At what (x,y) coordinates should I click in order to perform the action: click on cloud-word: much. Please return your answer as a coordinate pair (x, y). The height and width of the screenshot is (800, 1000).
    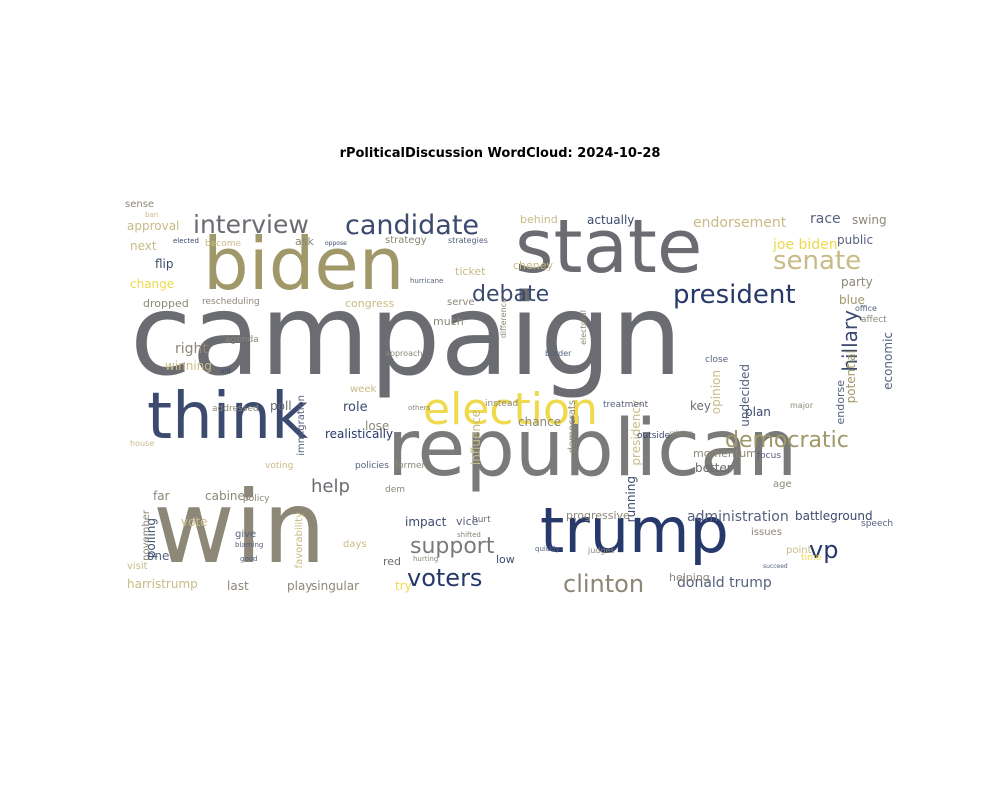
    Looking at the image, I should click on (448, 321).